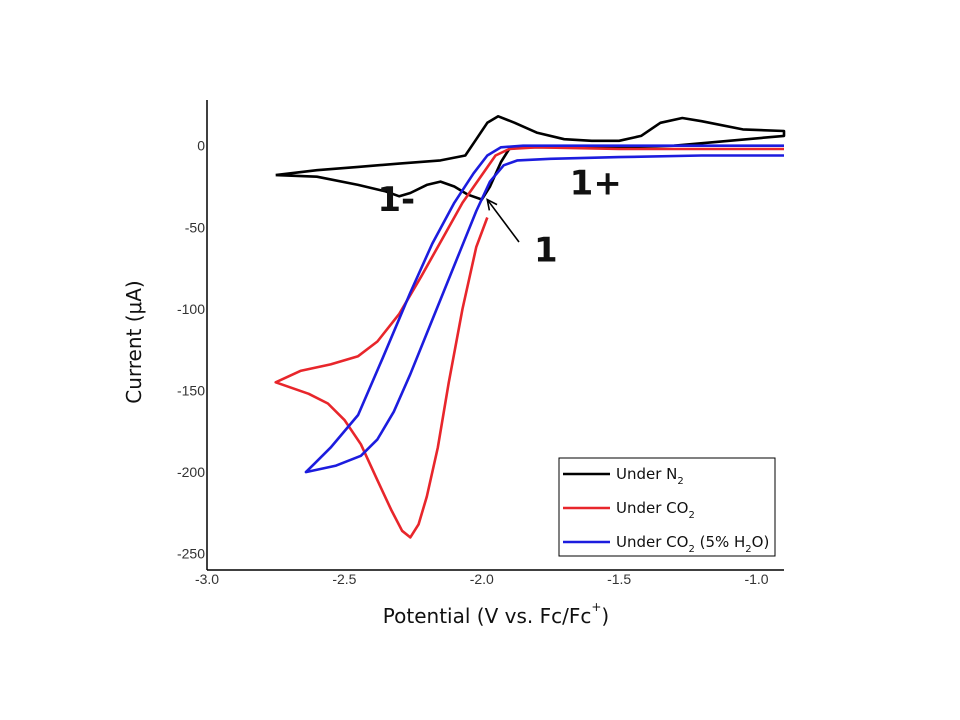 This screenshot has width=960, height=720. Describe the element at coordinates (195, 227) in the screenshot. I see `y-tick-label: -50` at that location.